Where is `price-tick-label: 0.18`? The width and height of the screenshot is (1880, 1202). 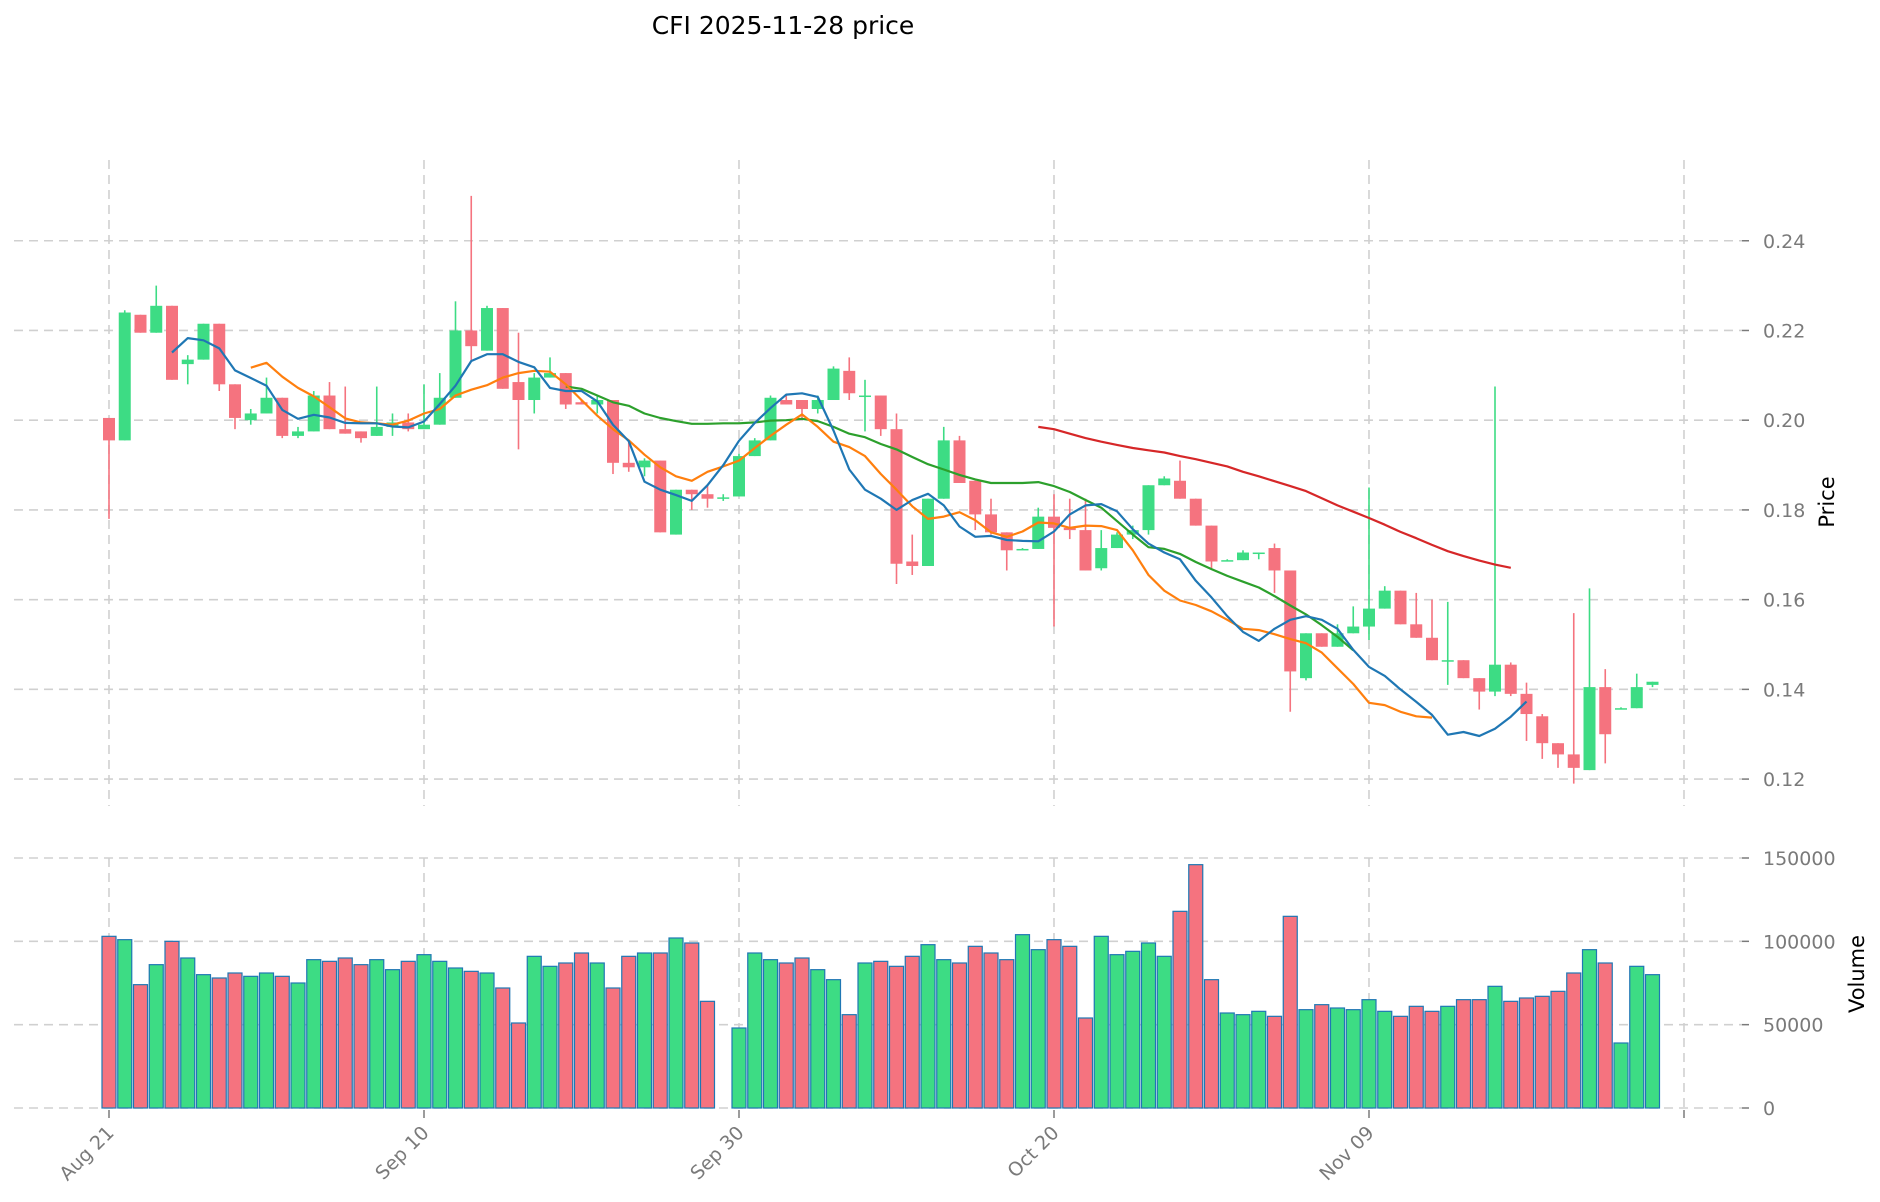
price-tick-label: 0.18 is located at coordinates (1784, 511).